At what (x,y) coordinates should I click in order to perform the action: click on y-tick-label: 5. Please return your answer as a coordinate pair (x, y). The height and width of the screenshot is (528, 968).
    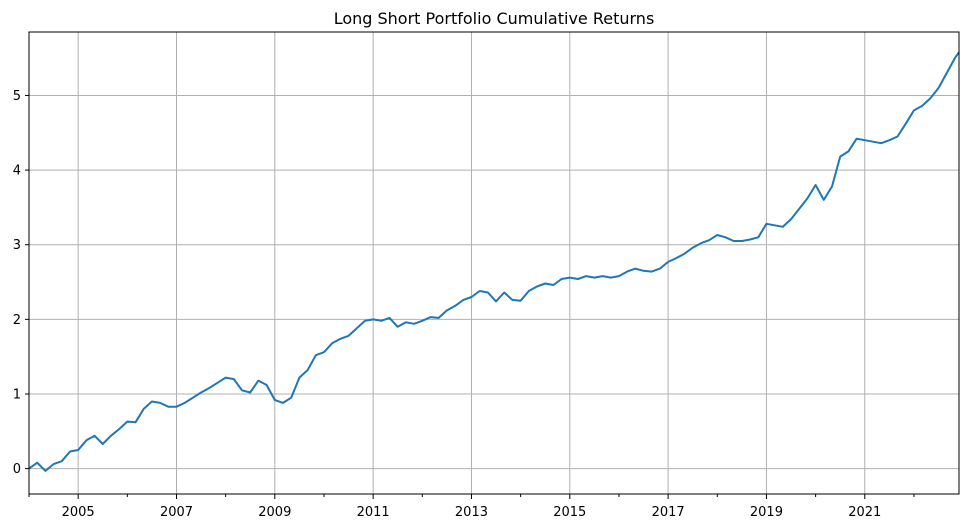
    Looking at the image, I should click on (17, 96).